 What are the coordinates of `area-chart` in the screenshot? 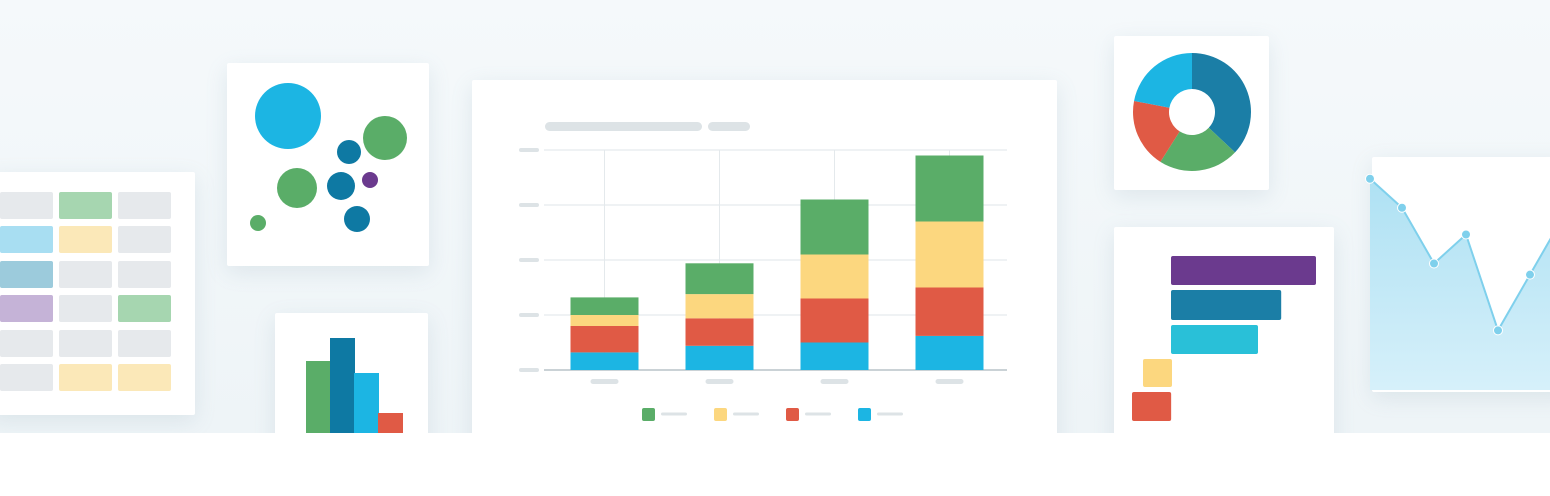 It's located at (1457, 281).